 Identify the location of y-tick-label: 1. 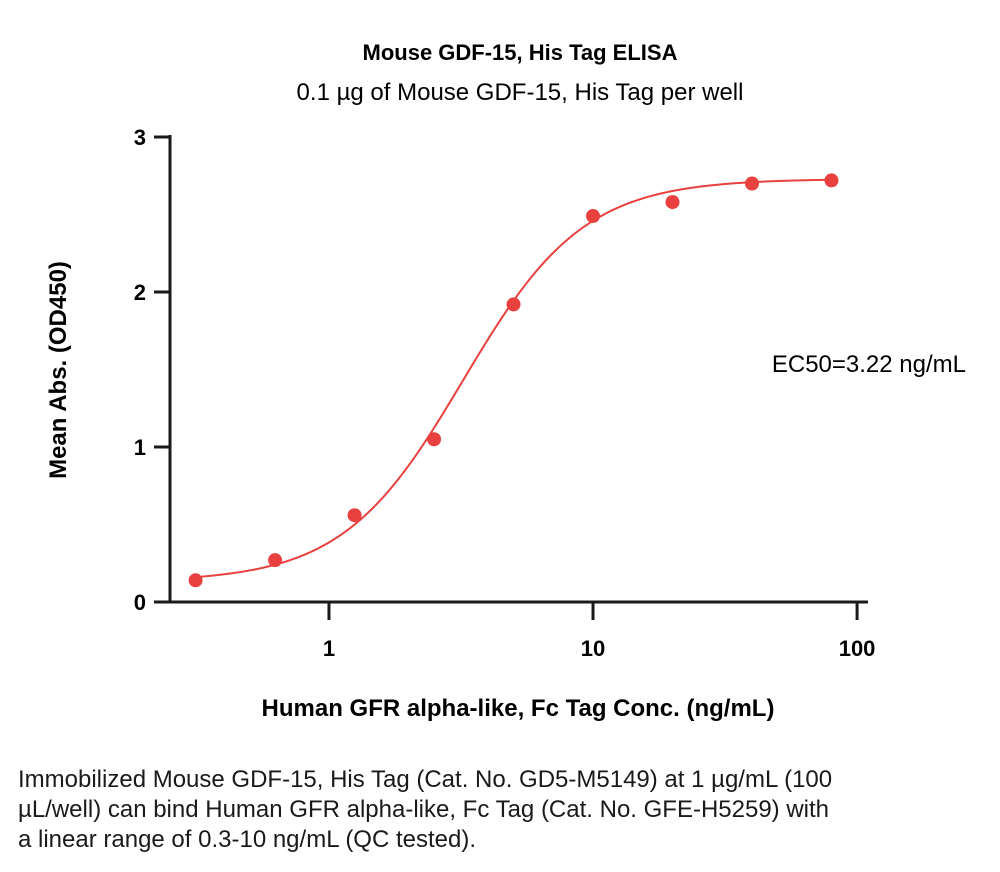
(140, 447).